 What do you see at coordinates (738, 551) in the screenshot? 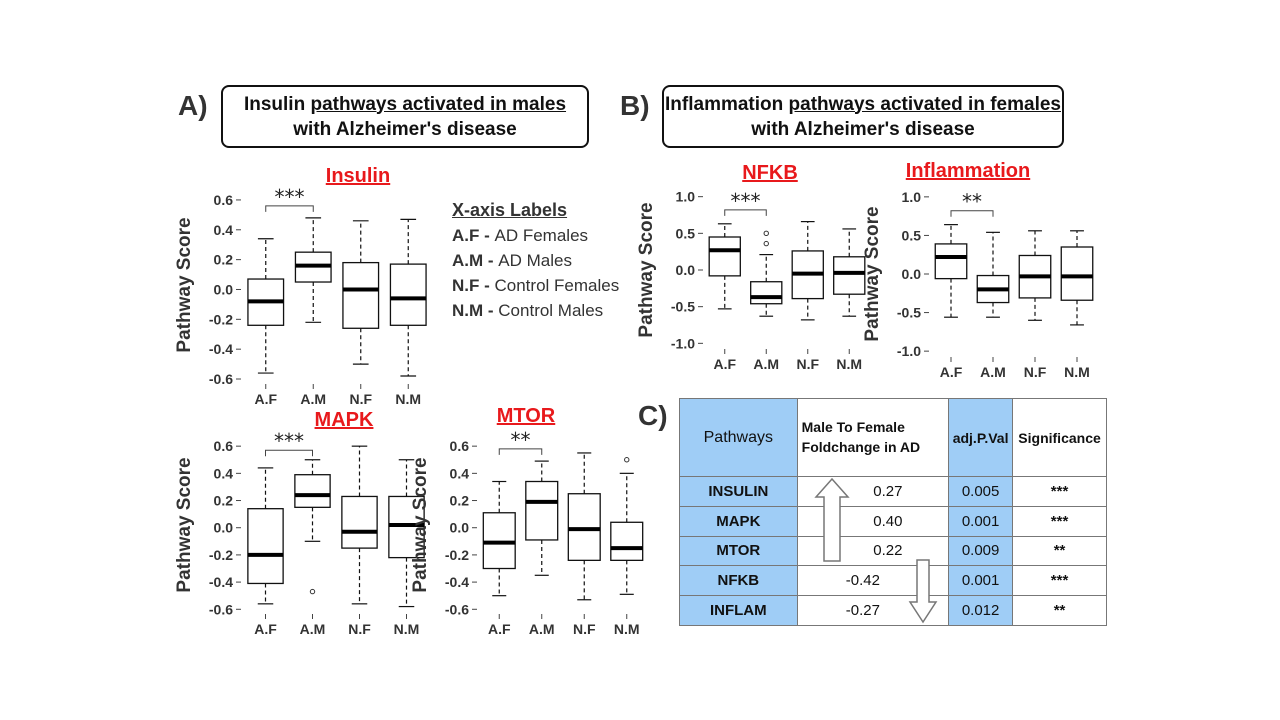
I see `cell-pathway: MTOR` at bounding box center [738, 551].